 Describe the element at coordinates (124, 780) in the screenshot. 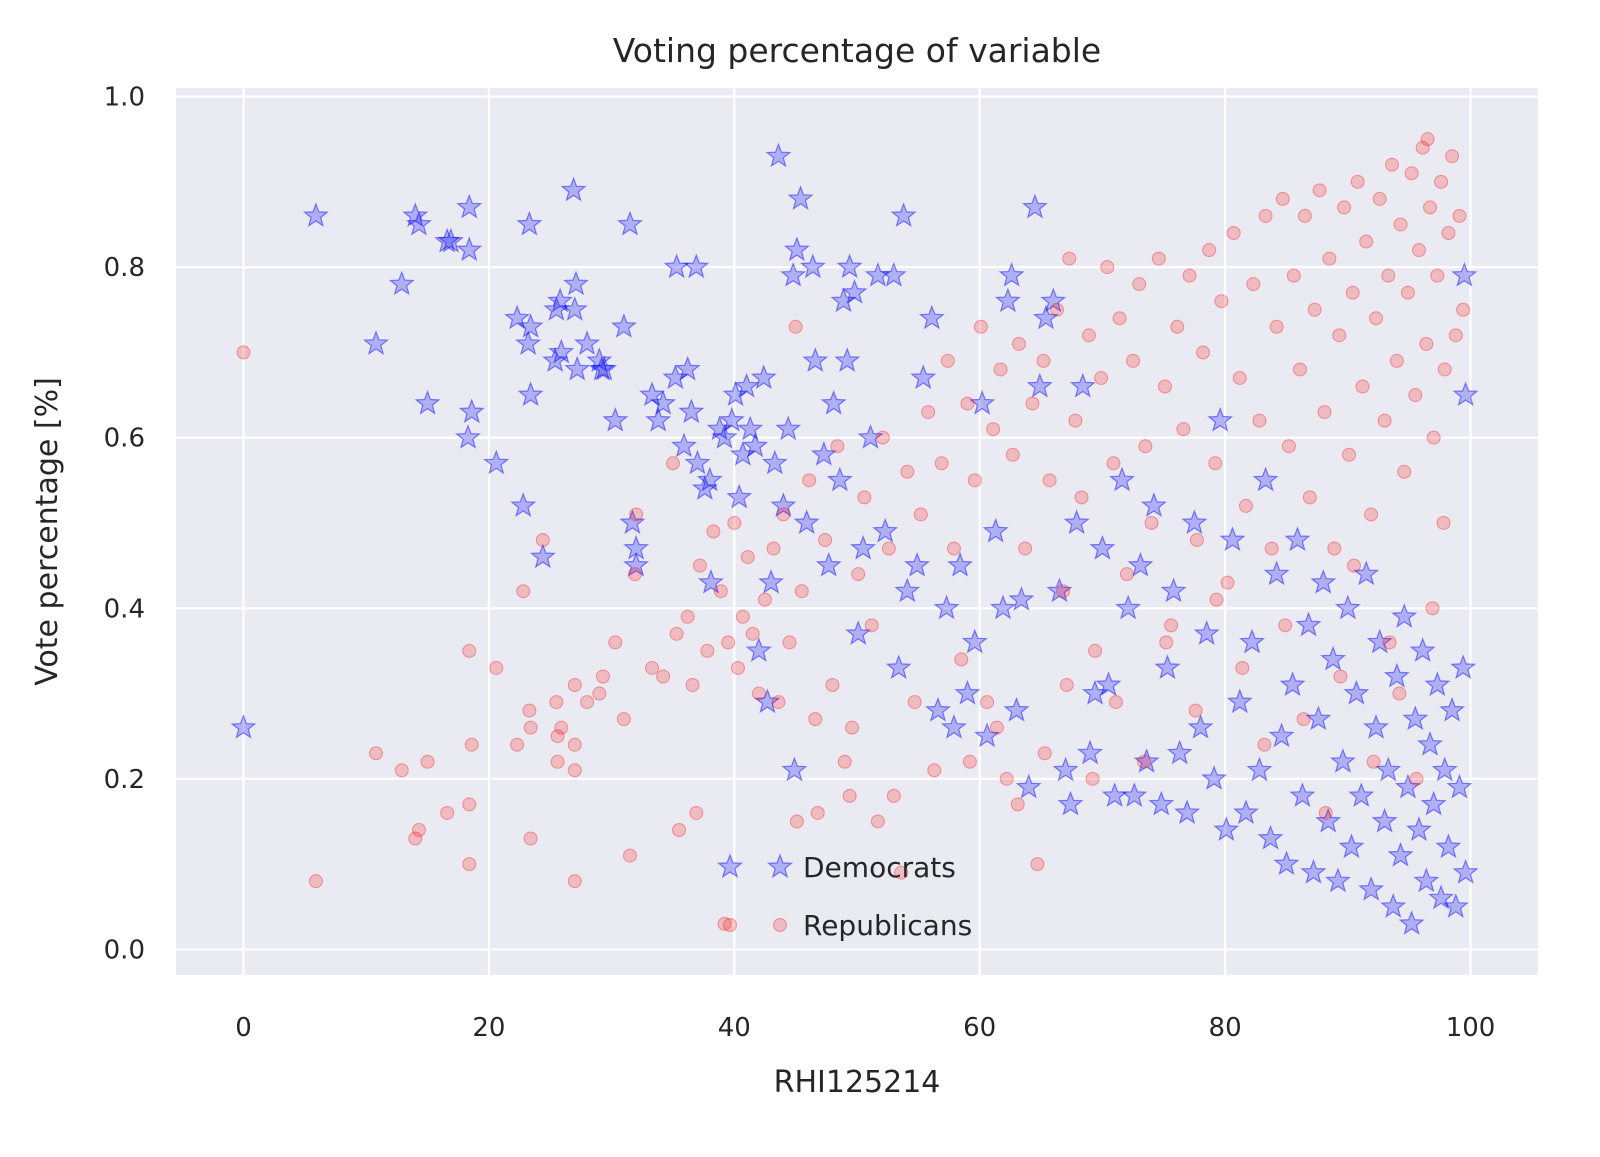

I see `y-tick-label: 0.2` at that location.